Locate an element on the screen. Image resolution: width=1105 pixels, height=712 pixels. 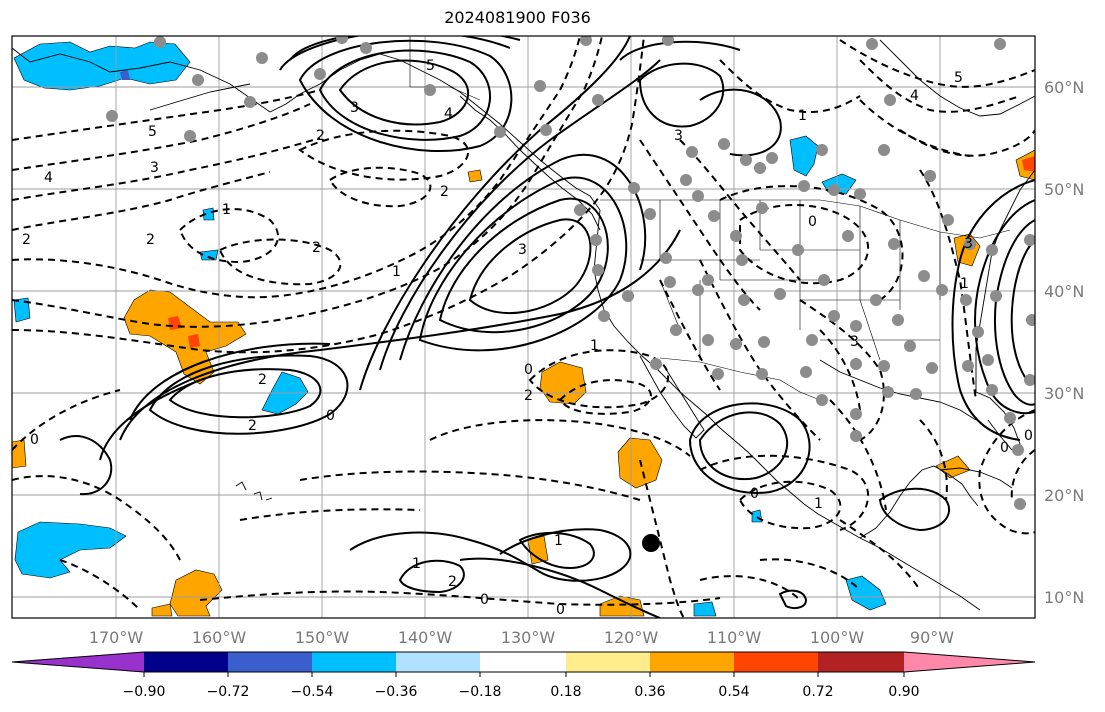
mexico-gulf is located at coordinates (919, 502).